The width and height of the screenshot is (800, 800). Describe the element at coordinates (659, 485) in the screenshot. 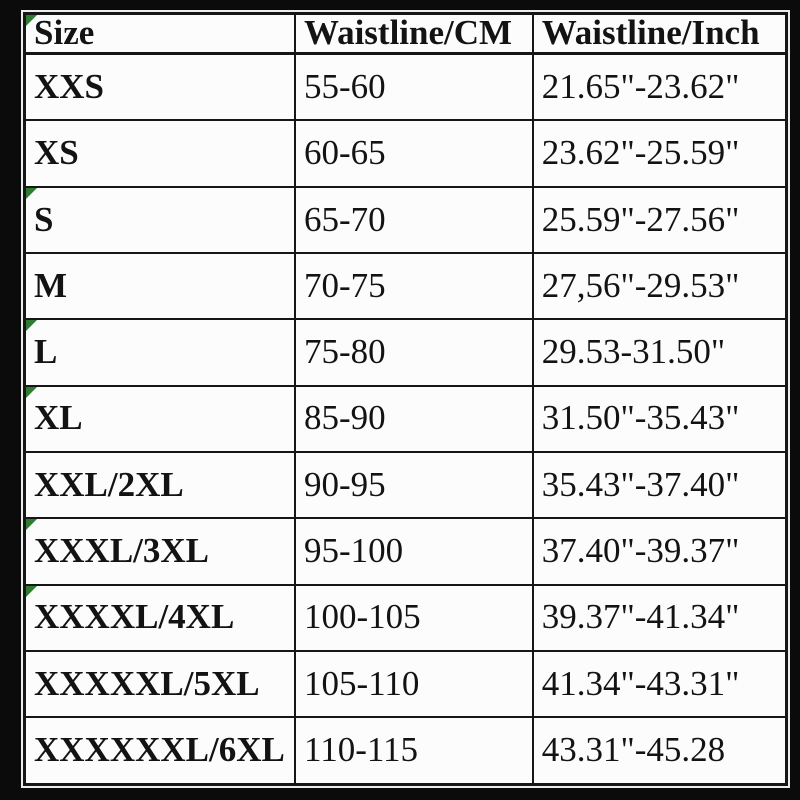

I see `inch-cell: 35.43"-37.40"` at that location.